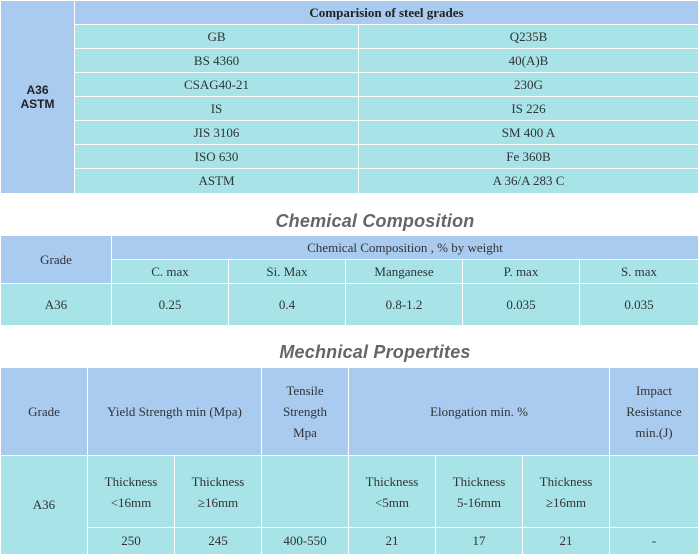  Describe the element at coordinates (305, 541) in the screenshot. I see `mech-value-cell: 400-550` at that location.